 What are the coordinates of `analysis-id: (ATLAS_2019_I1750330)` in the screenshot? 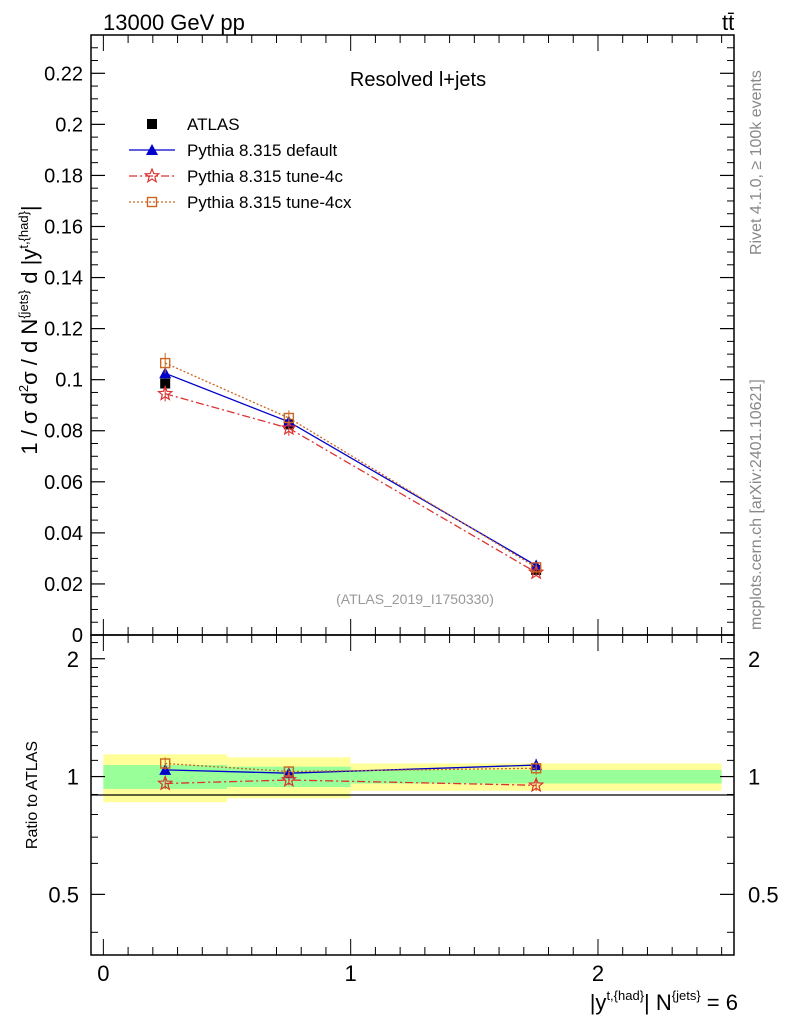 It's located at (415, 599).